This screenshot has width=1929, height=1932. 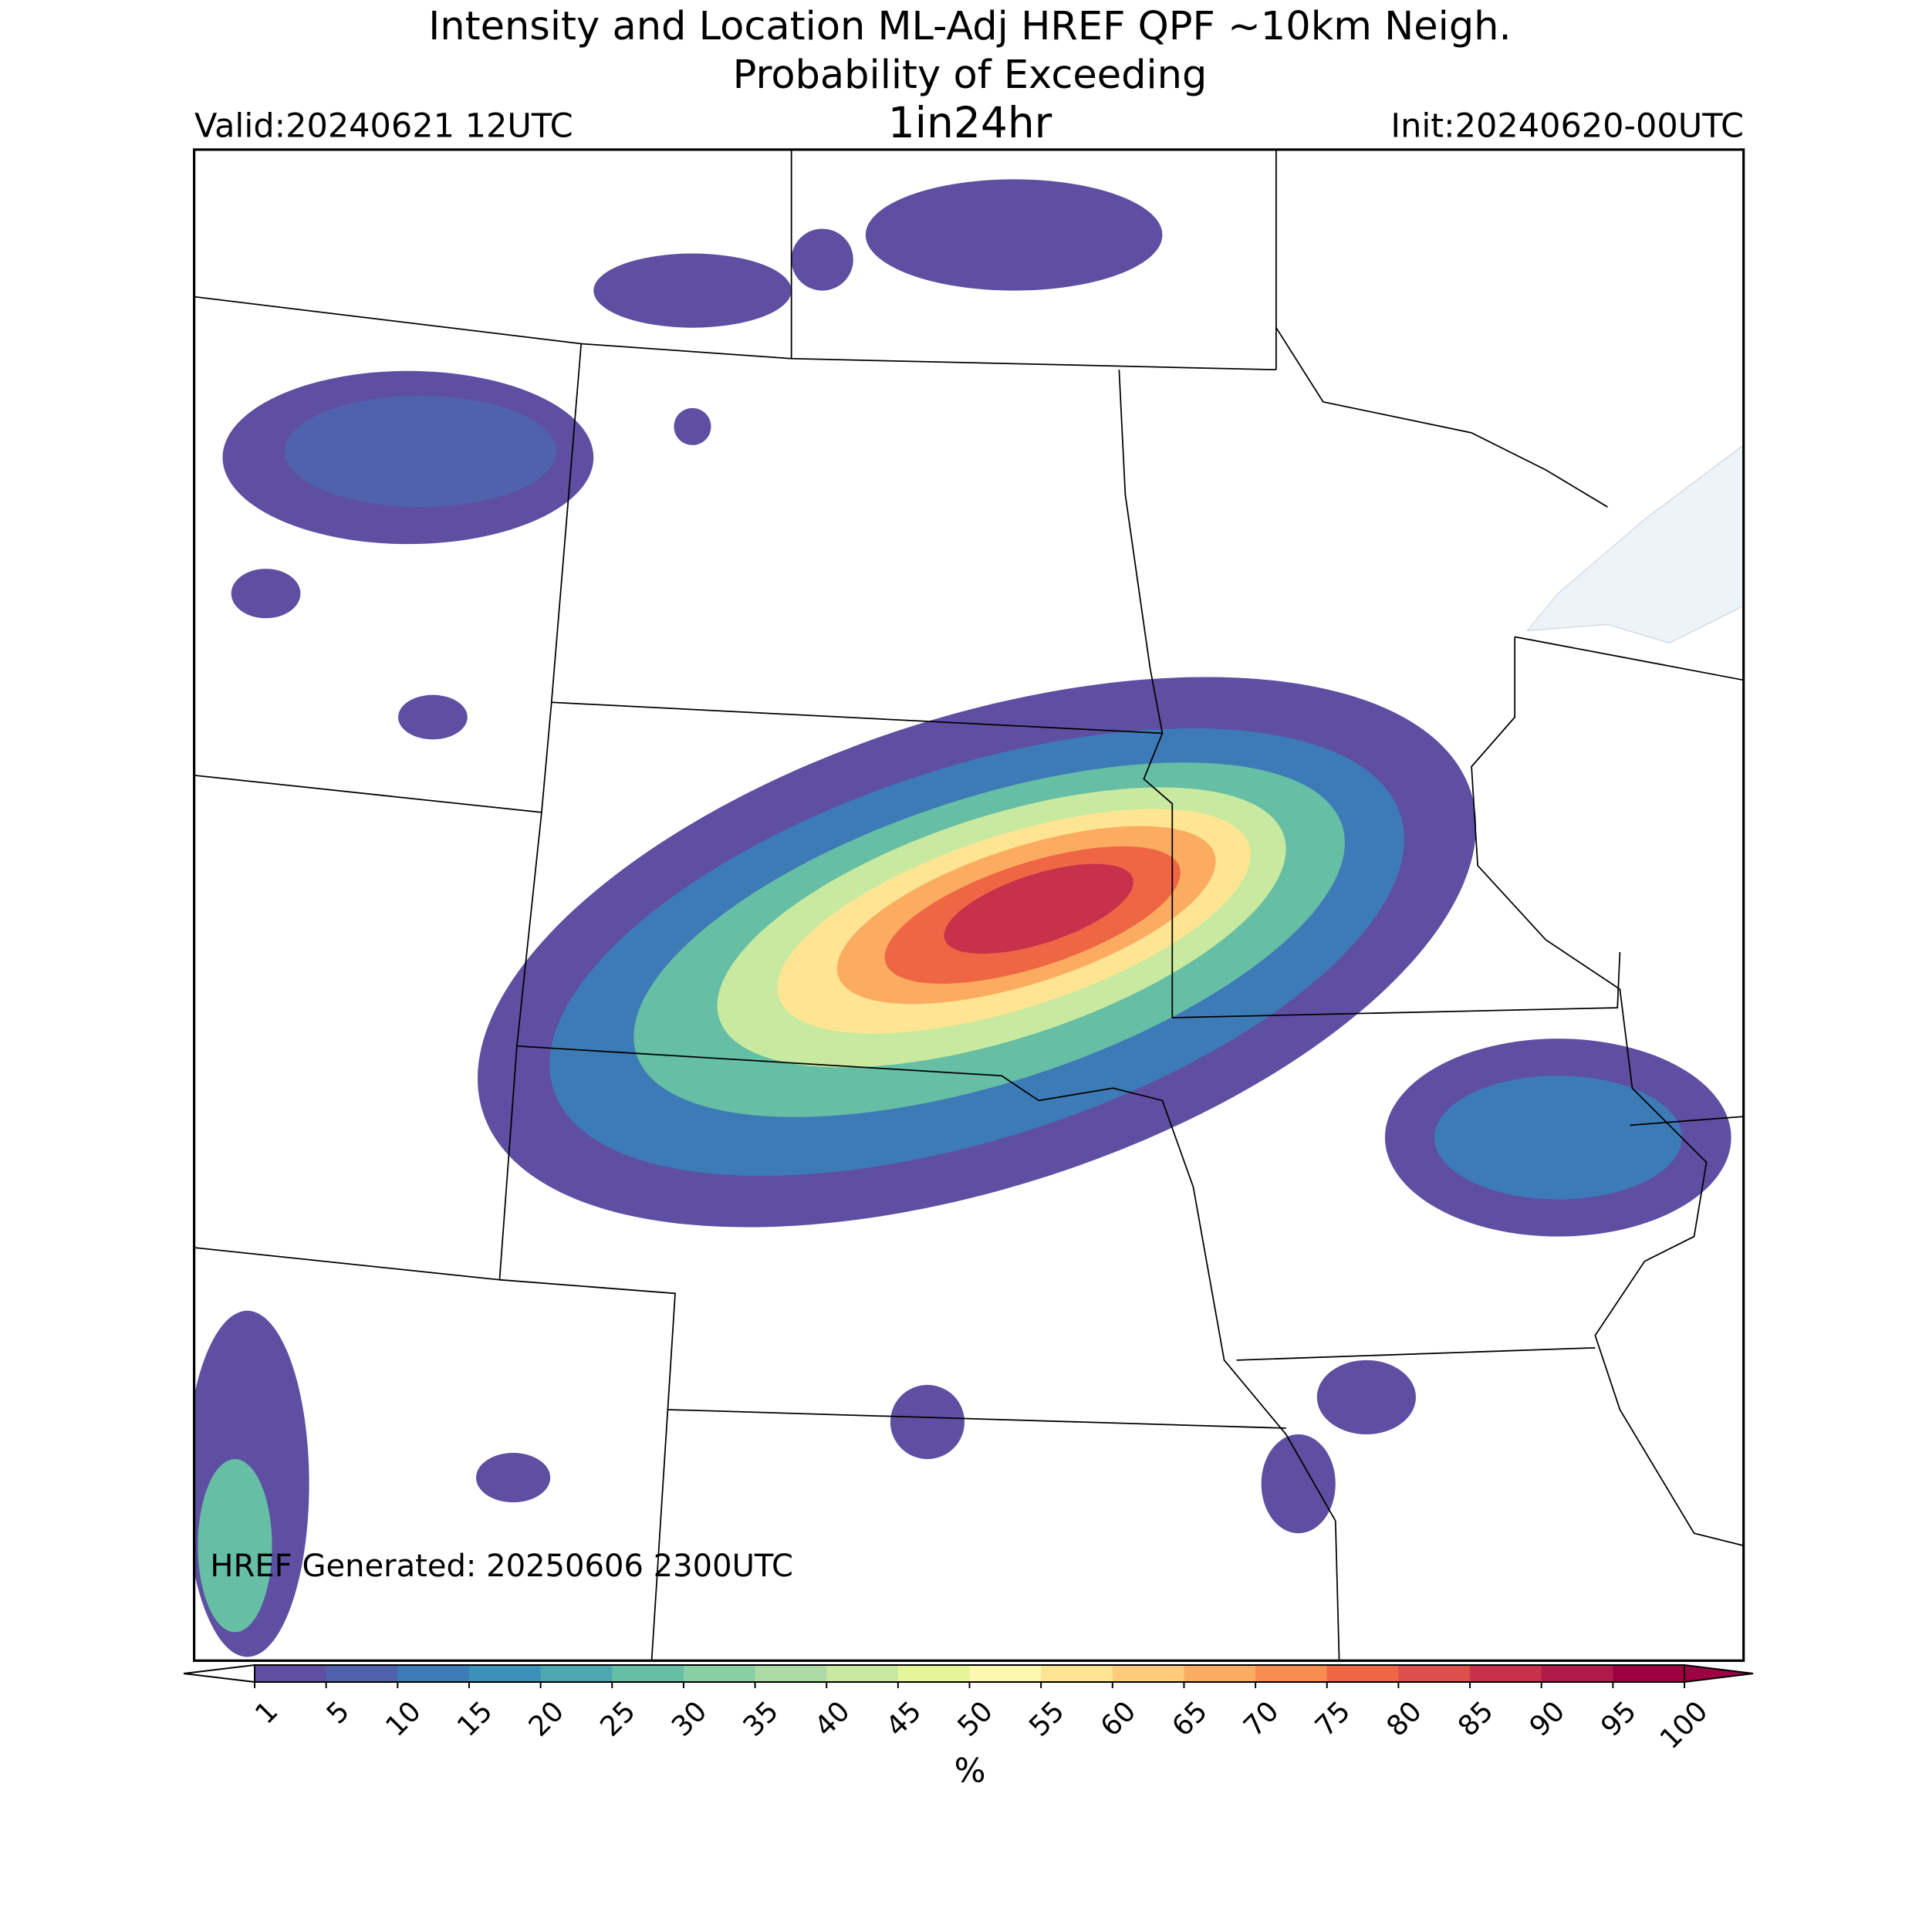 I want to click on subtitle: Probability of Exceeding, so click(x=970, y=75).